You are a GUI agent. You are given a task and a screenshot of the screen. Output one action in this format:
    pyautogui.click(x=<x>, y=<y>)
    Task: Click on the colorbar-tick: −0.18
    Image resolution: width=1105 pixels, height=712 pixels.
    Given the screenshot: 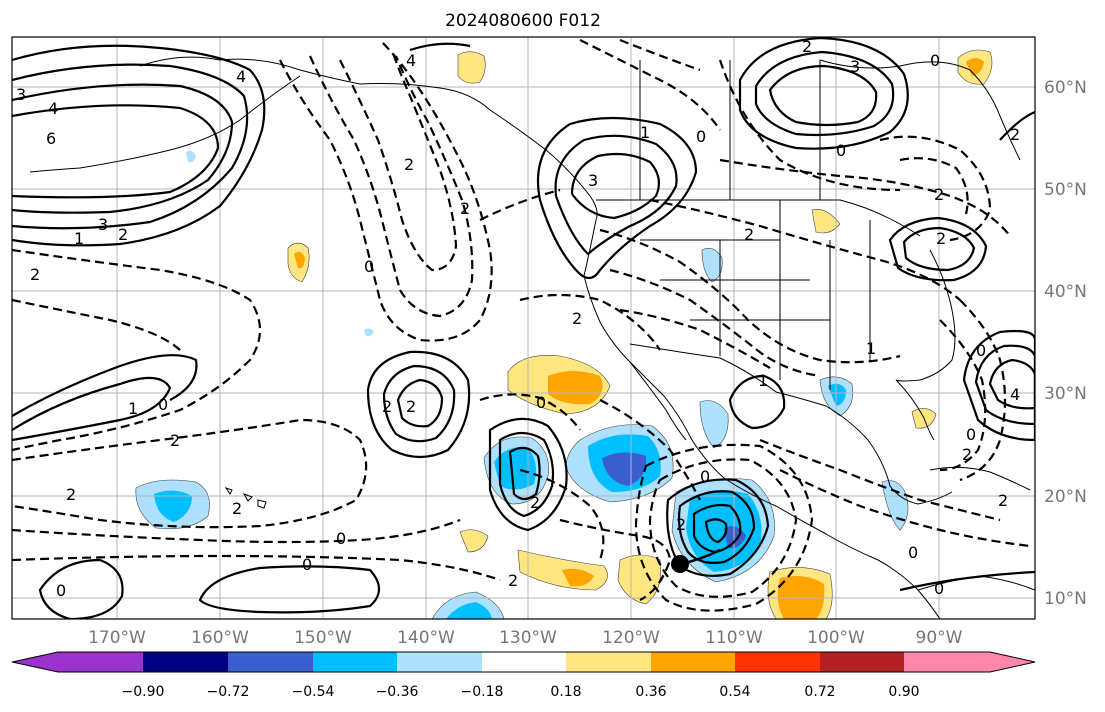 What is the action you would take?
    pyautogui.click(x=482, y=692)
    